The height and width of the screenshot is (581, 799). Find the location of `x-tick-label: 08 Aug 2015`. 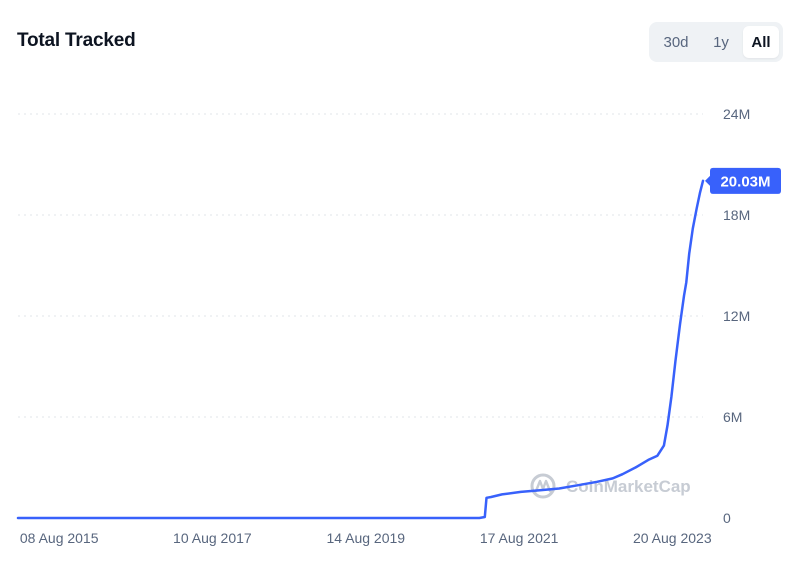

x-tick-label: 08 Aug 2015 is located at coordinates (59, 538).